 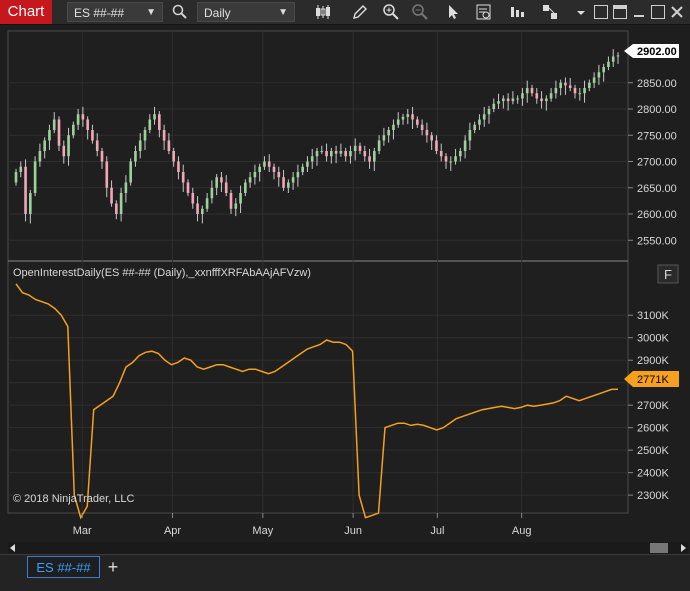 What do you see at coordinates (180, 12) in the screenshot?
I see `search-icon` at bounding box center [180, 12].